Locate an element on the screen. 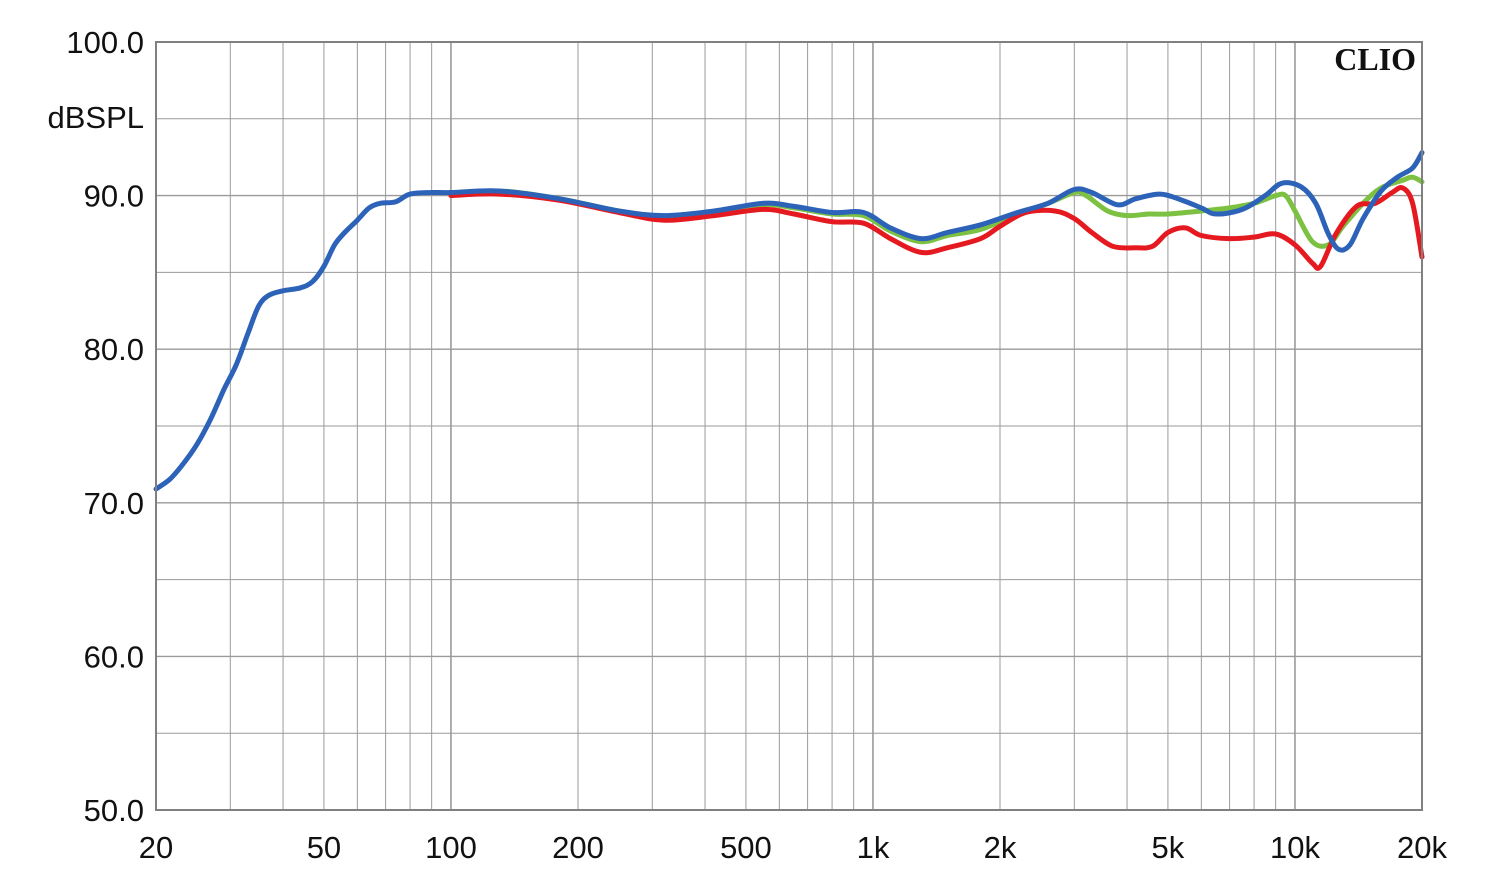  x-tick-label: 1k is located at coordinates (873, 847).